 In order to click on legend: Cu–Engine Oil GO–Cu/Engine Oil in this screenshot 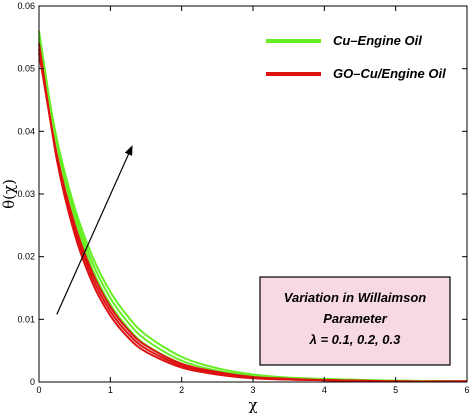, I will do `click(356, 57)`.